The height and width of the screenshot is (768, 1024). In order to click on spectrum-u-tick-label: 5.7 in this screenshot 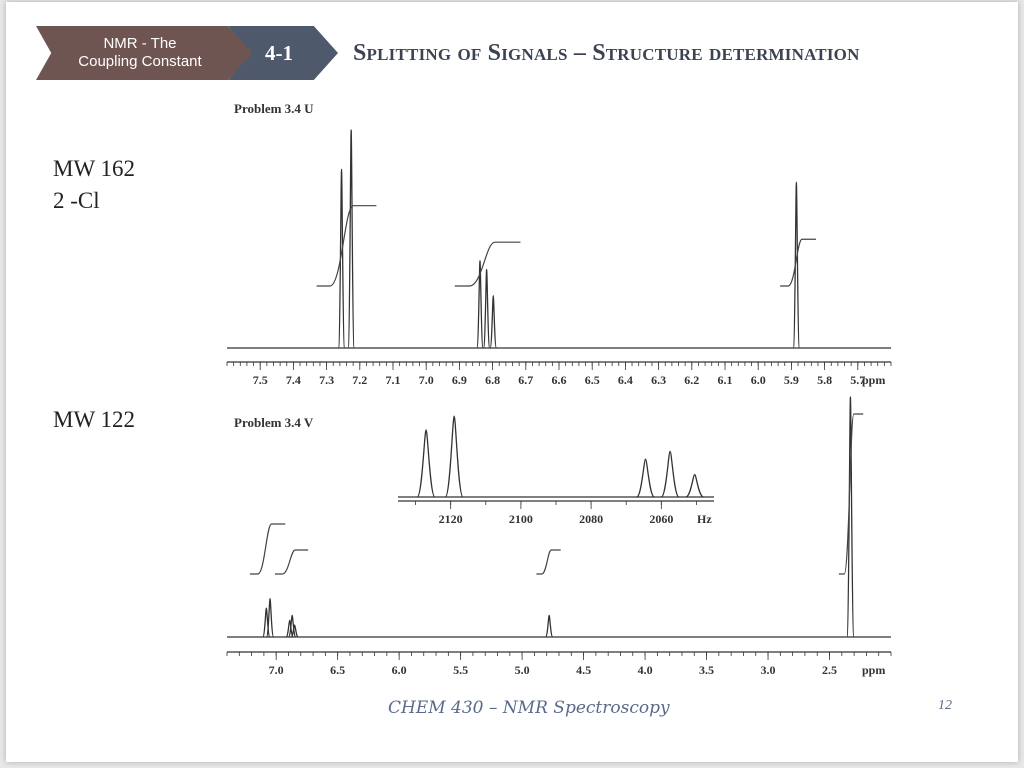, I will do `click(857, 380)`.